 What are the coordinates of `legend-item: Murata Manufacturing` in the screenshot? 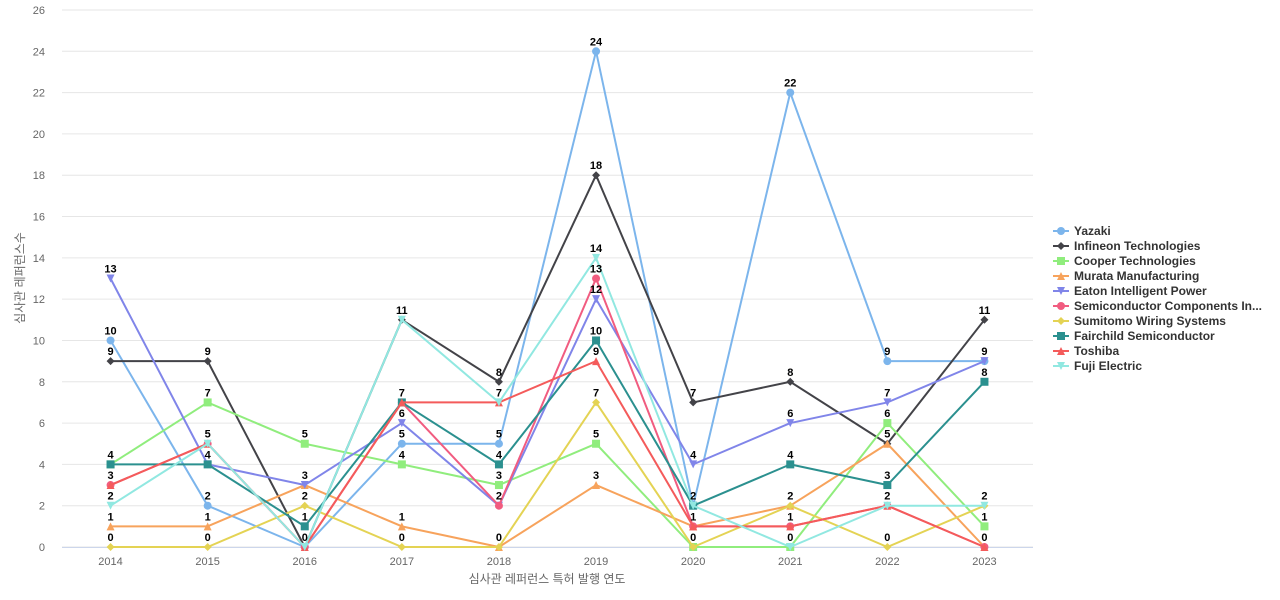 It's located at (1126, 276).